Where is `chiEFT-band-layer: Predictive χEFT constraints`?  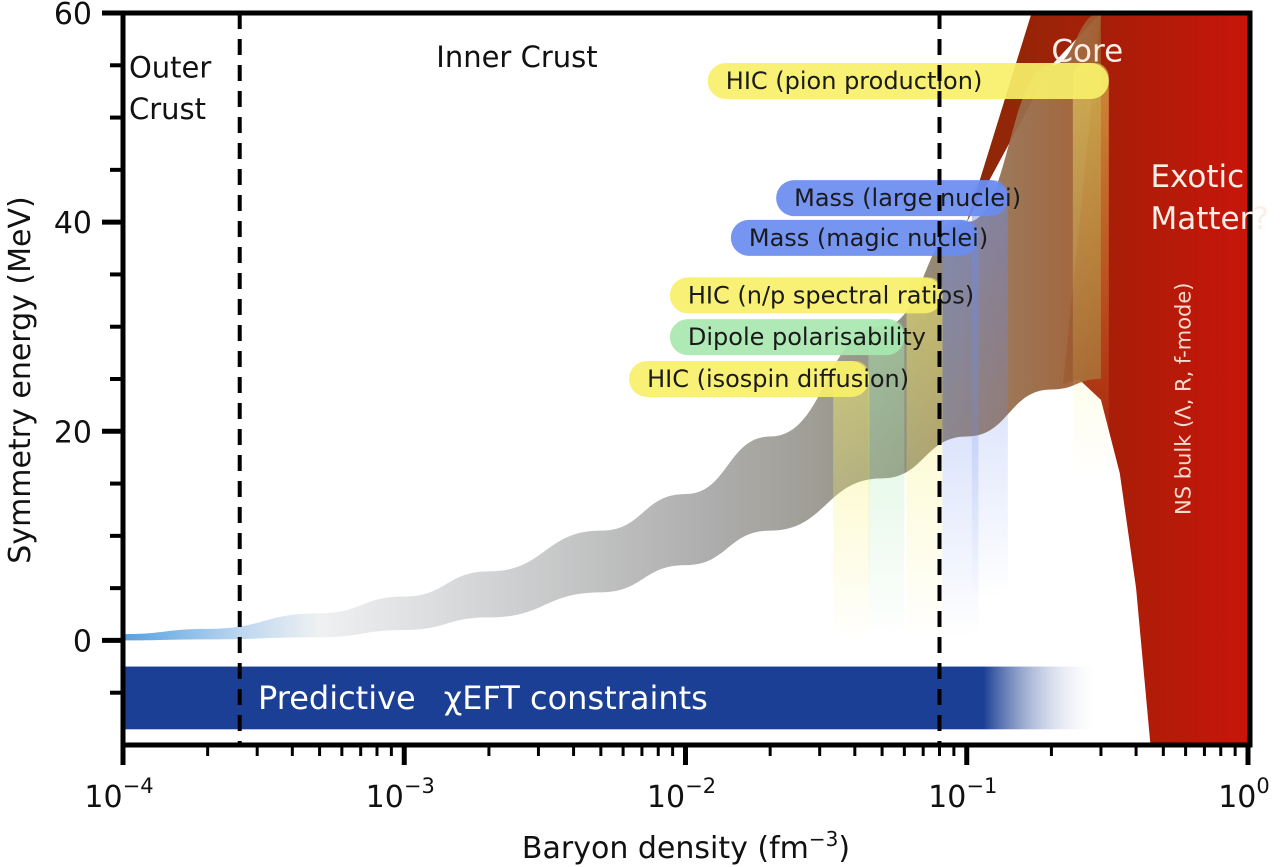 chiEFT-band-layer: Predictive χEFT constraints is located at coordinates (612, 698).